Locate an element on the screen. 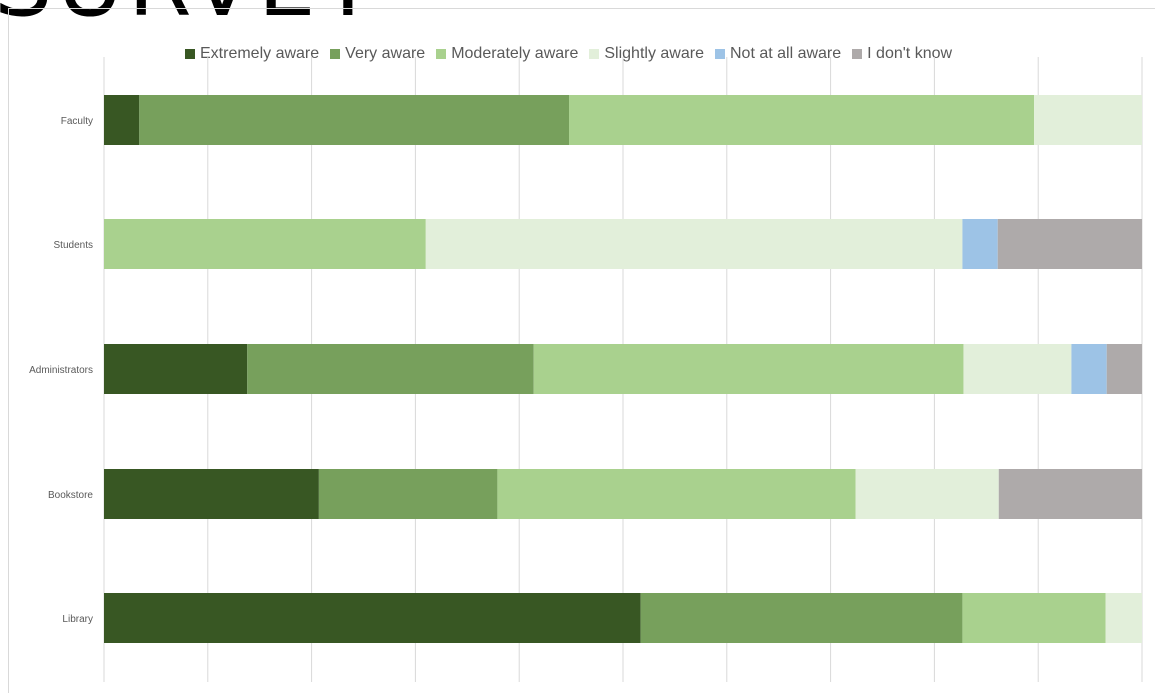  category-label-faculty: Faculty is located at coordinates (77, 121).